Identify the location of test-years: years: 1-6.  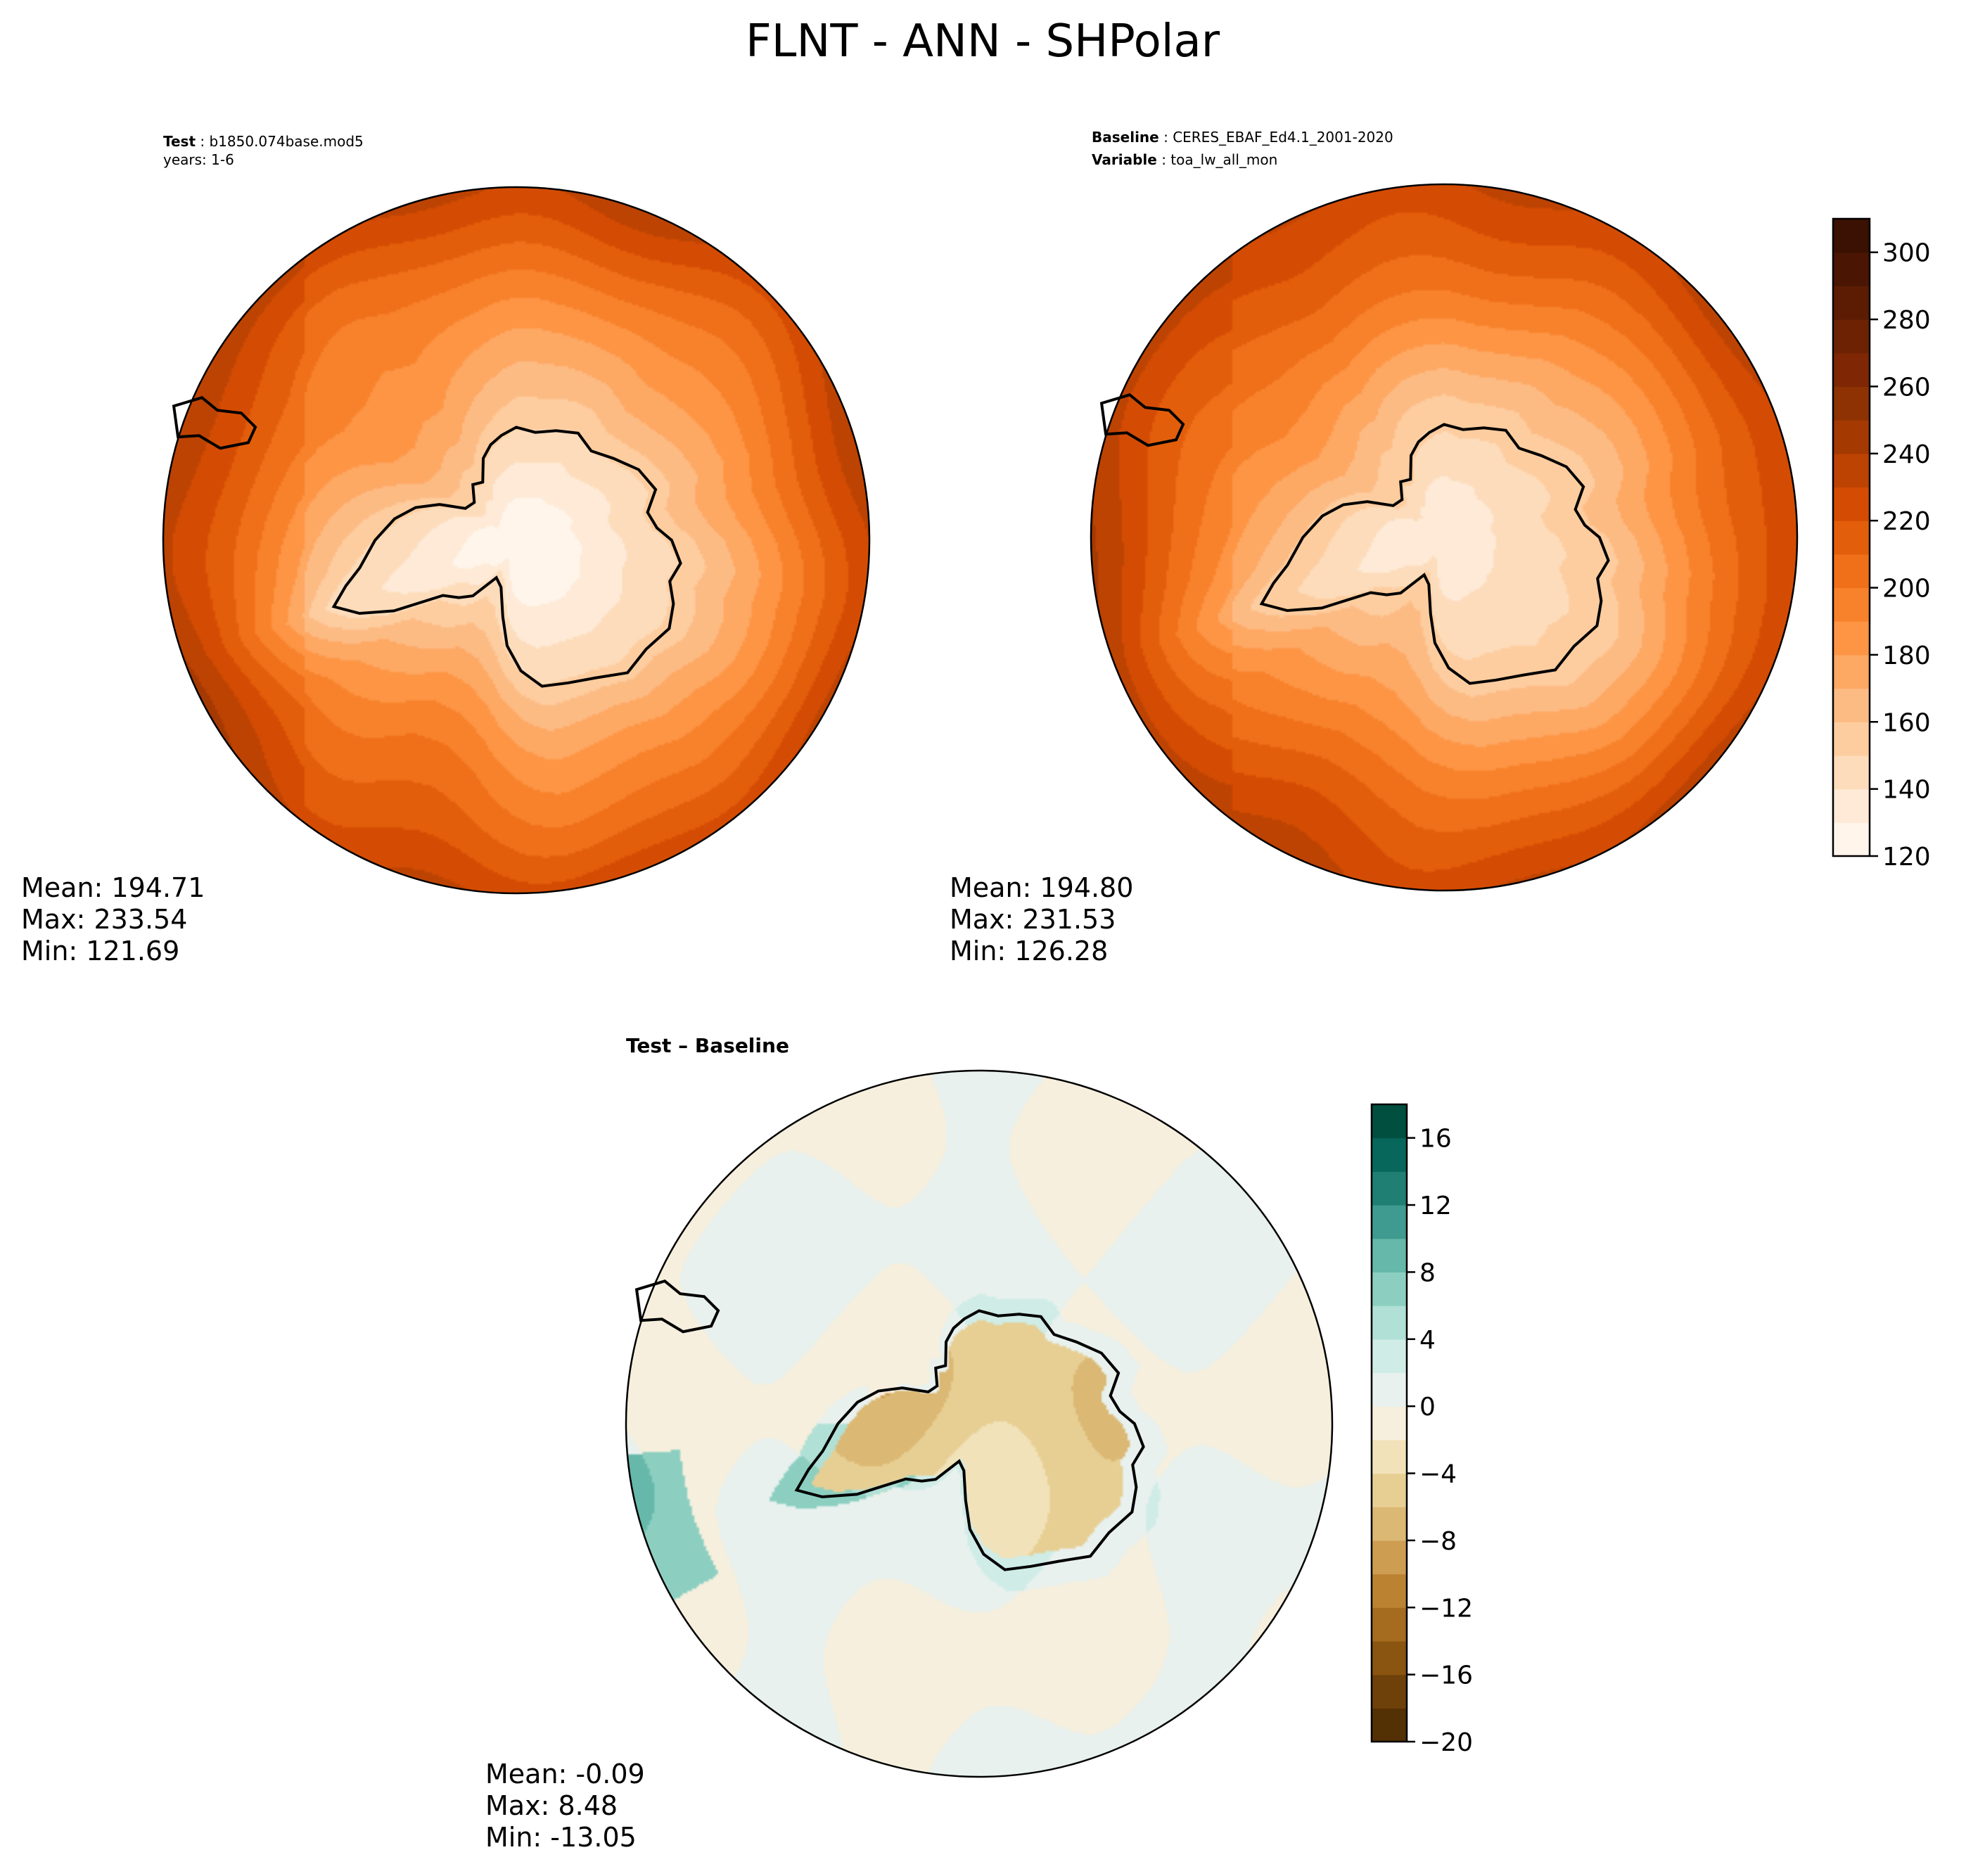
(198, 159).